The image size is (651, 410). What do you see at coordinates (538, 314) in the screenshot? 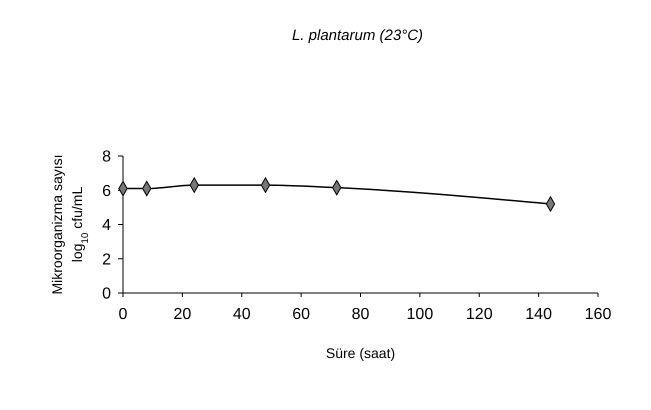
I see `x-tick-label: 140` at bounding box center [538, 314].